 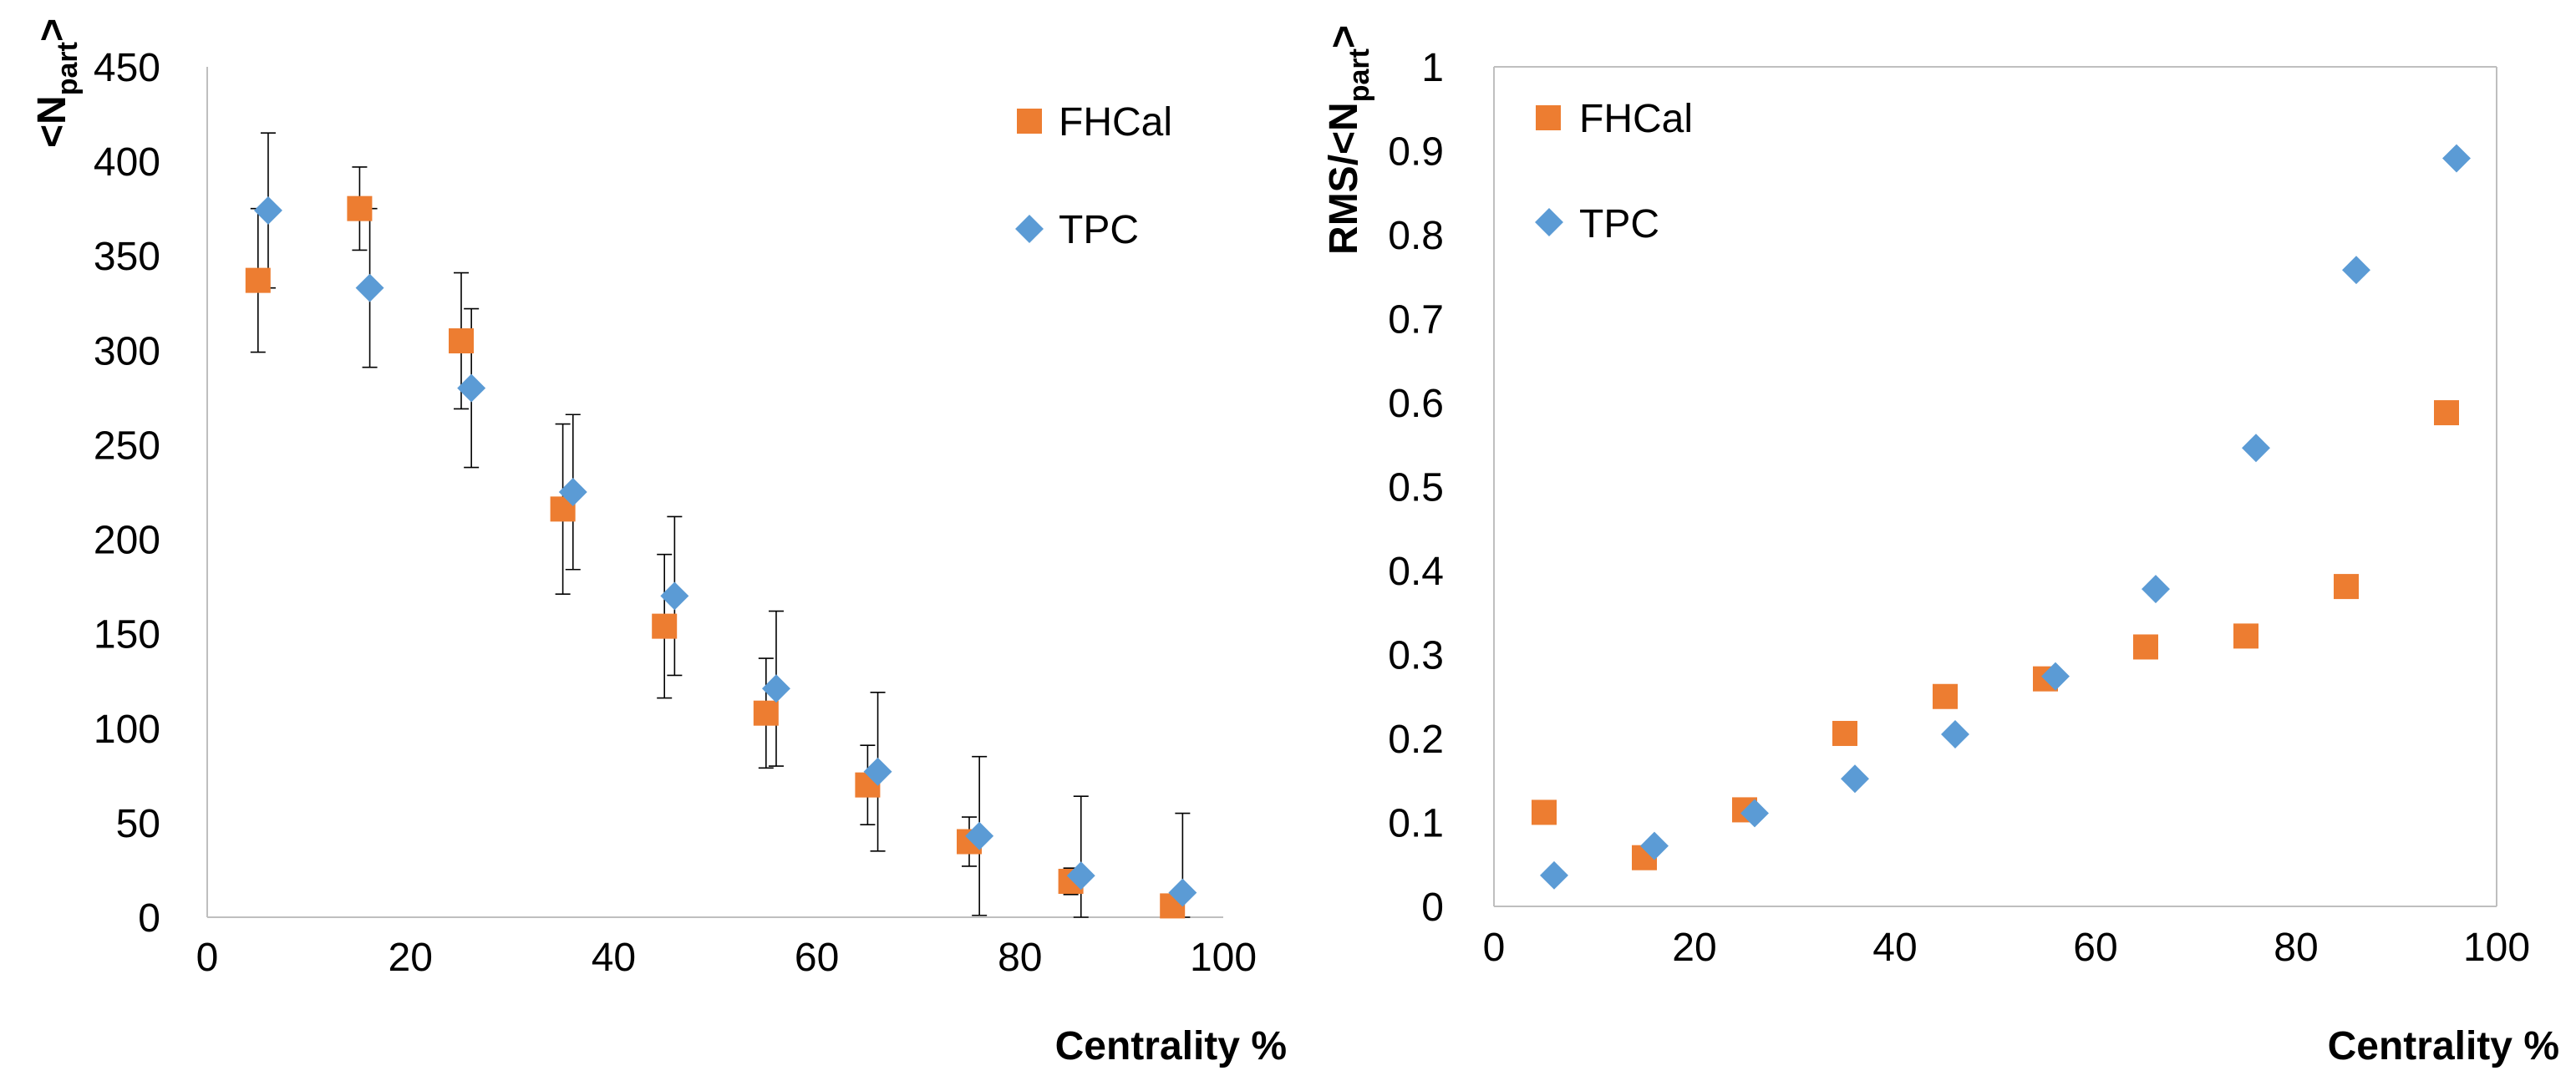 What do you see at coordinates (127, 162) in the screenshot?
I see `y-tick-label: 400` at bounding box center [127, 162].